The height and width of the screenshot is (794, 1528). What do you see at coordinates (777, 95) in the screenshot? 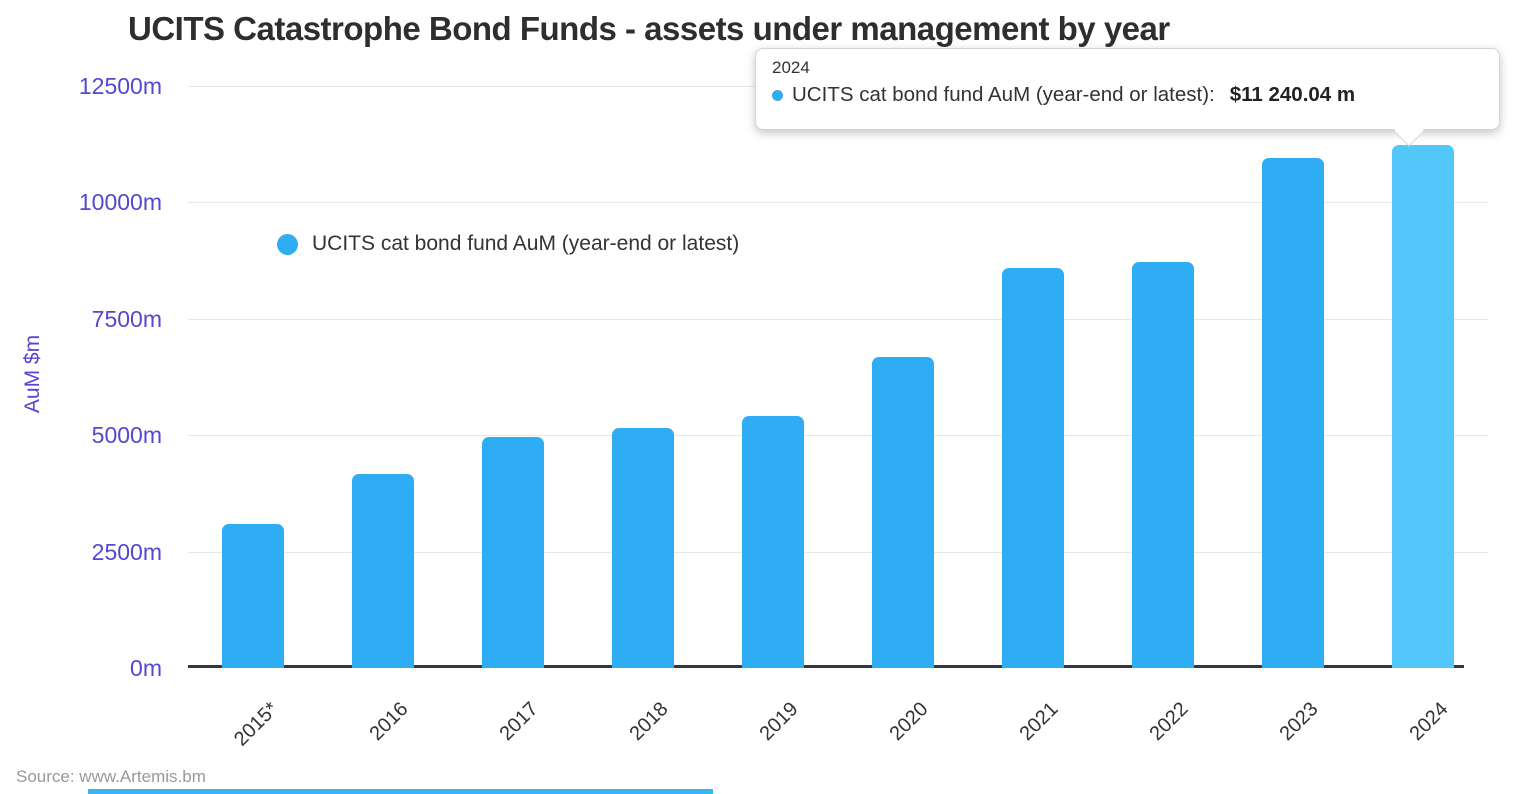
I see `series-dot-icon` at bounding box center [777, 95].